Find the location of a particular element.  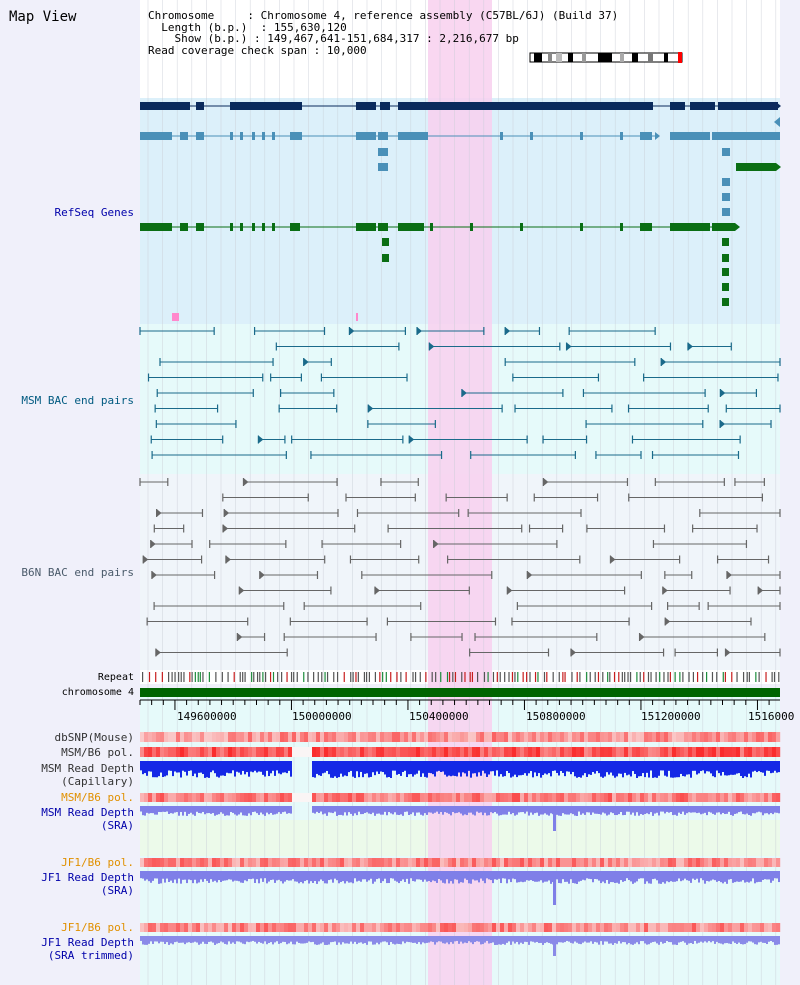

b6n-bac-pairs is located at coordinates (460, 567).